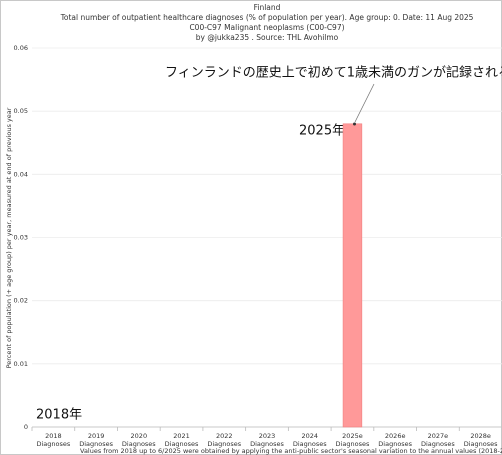 This screenshot has height=455, width=502. Describe the element at coordinates (224, 436) in the screenshot. I see `x-tick-label: 2022` at that location.